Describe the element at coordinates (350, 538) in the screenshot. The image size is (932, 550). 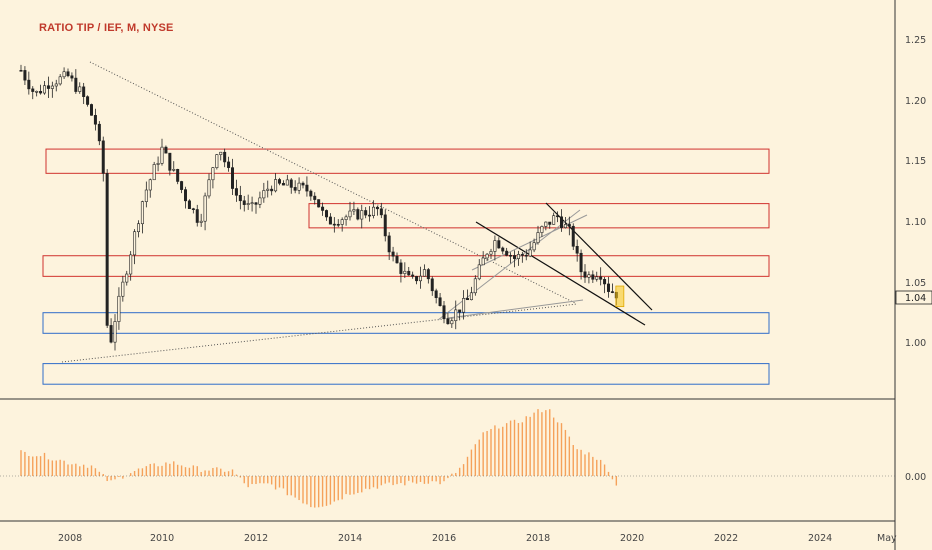
I see `time-tick-label: 2014` at that location.